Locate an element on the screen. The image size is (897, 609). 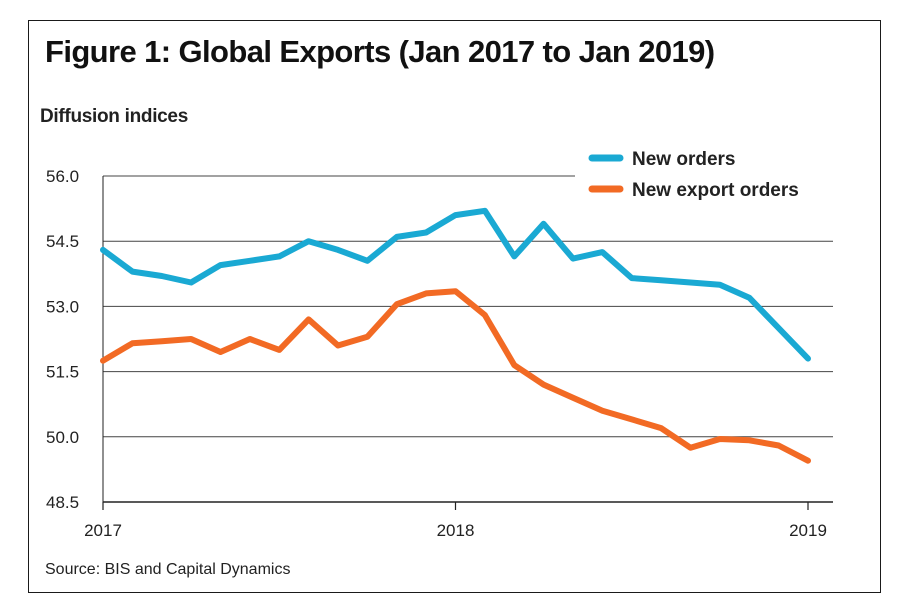
legend: New orders New export orders is located at coordinates (704, 173).